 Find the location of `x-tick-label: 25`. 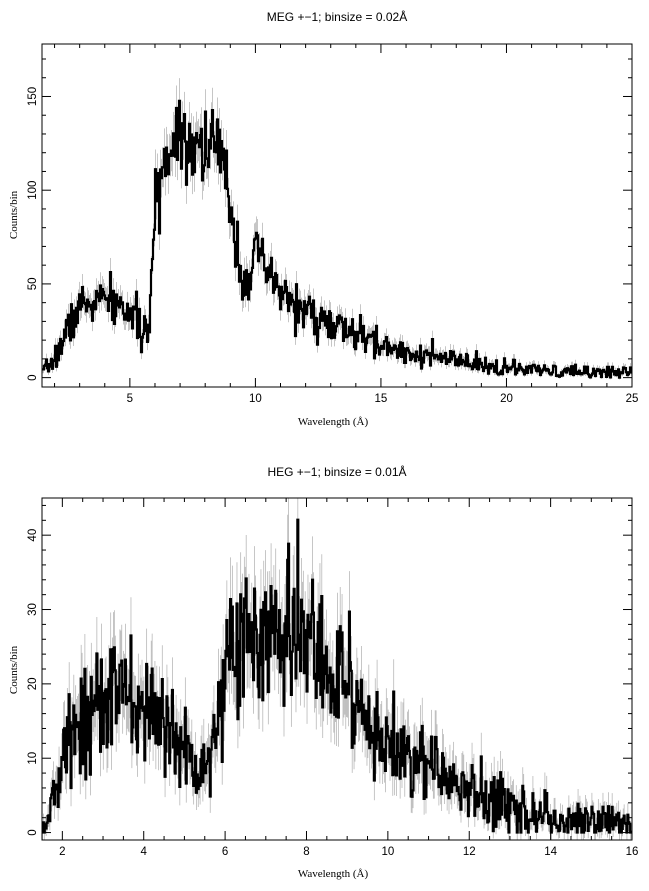

x-tick-label: 25 is located at coordinates (632, 399).